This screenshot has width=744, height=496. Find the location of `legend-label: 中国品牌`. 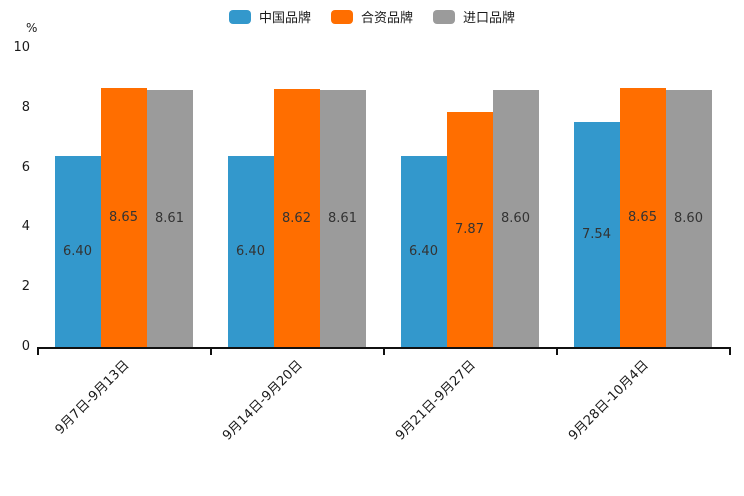

legend-label: 中国品牌 is located at coordinates (284, 18).